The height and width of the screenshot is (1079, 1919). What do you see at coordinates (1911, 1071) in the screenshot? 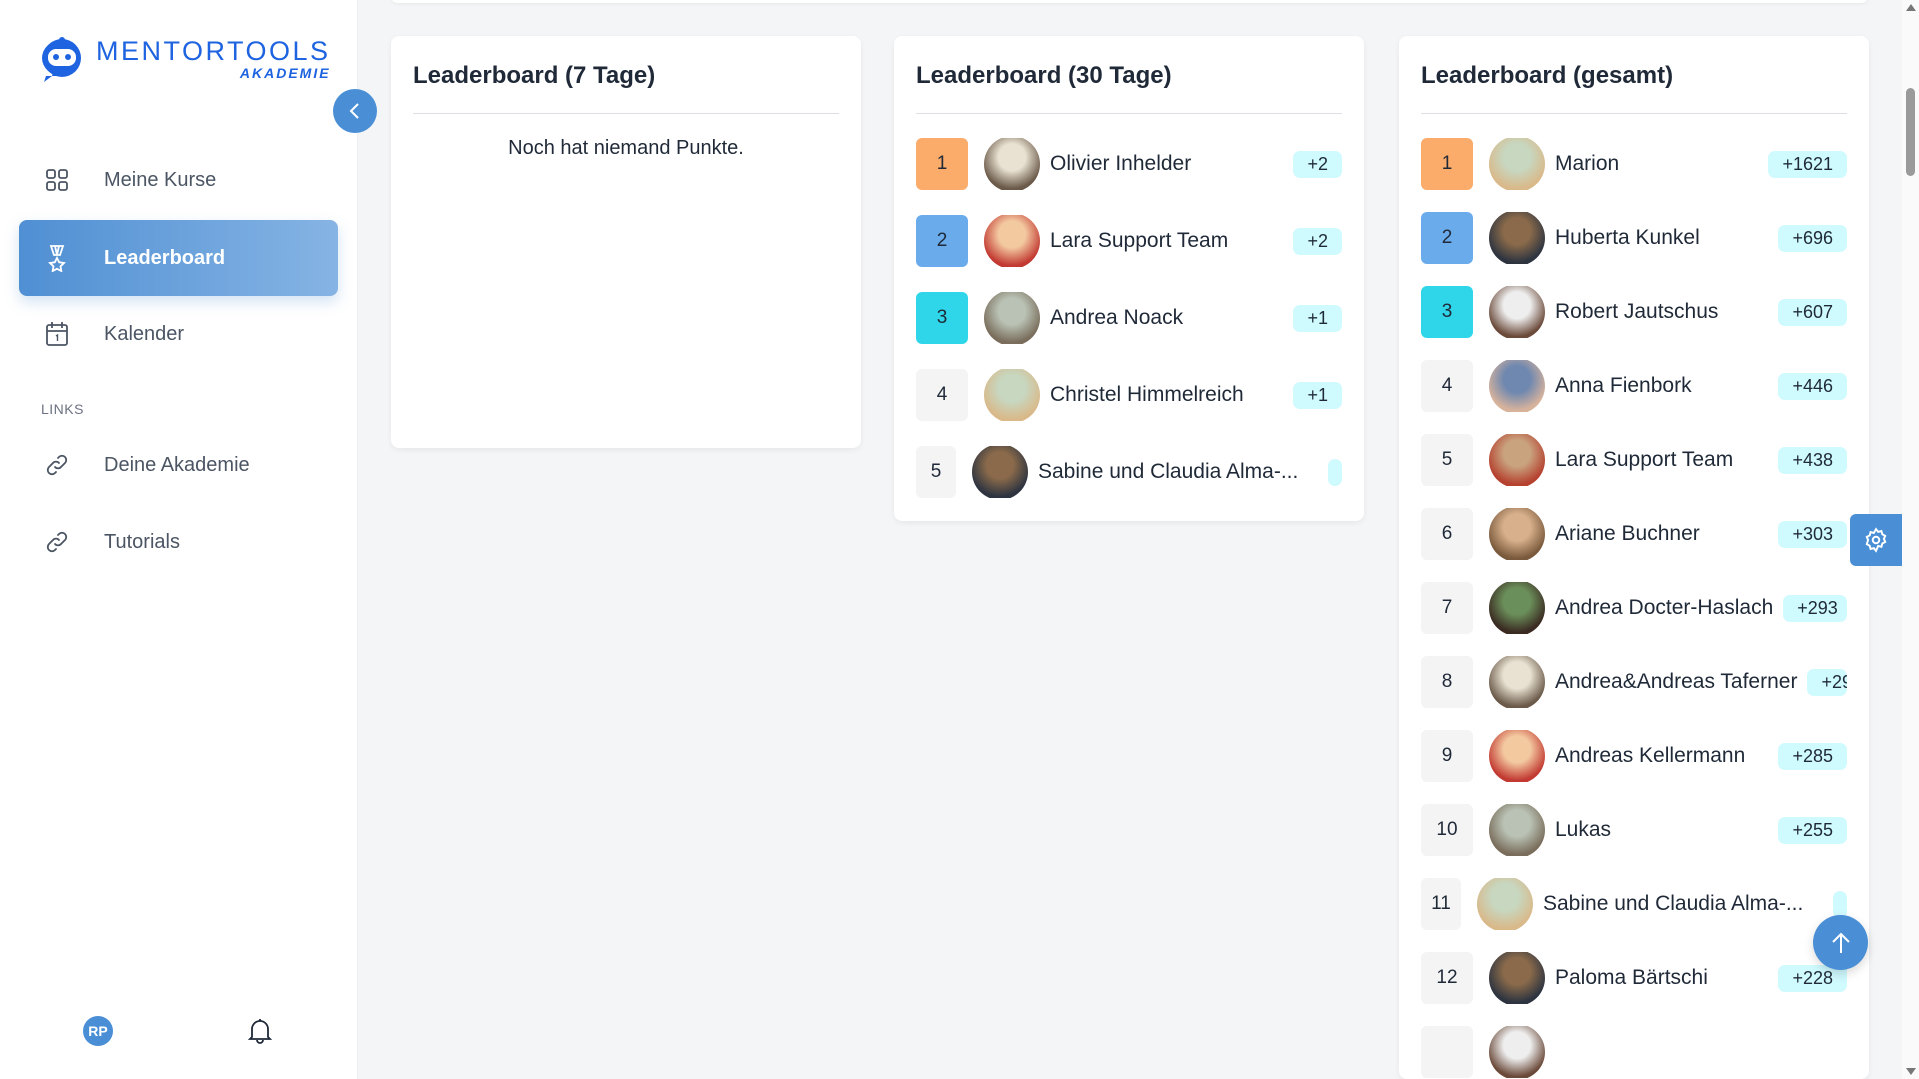
I see `scroll-down-arrow-icon` at bounding box center [1911, 1071].